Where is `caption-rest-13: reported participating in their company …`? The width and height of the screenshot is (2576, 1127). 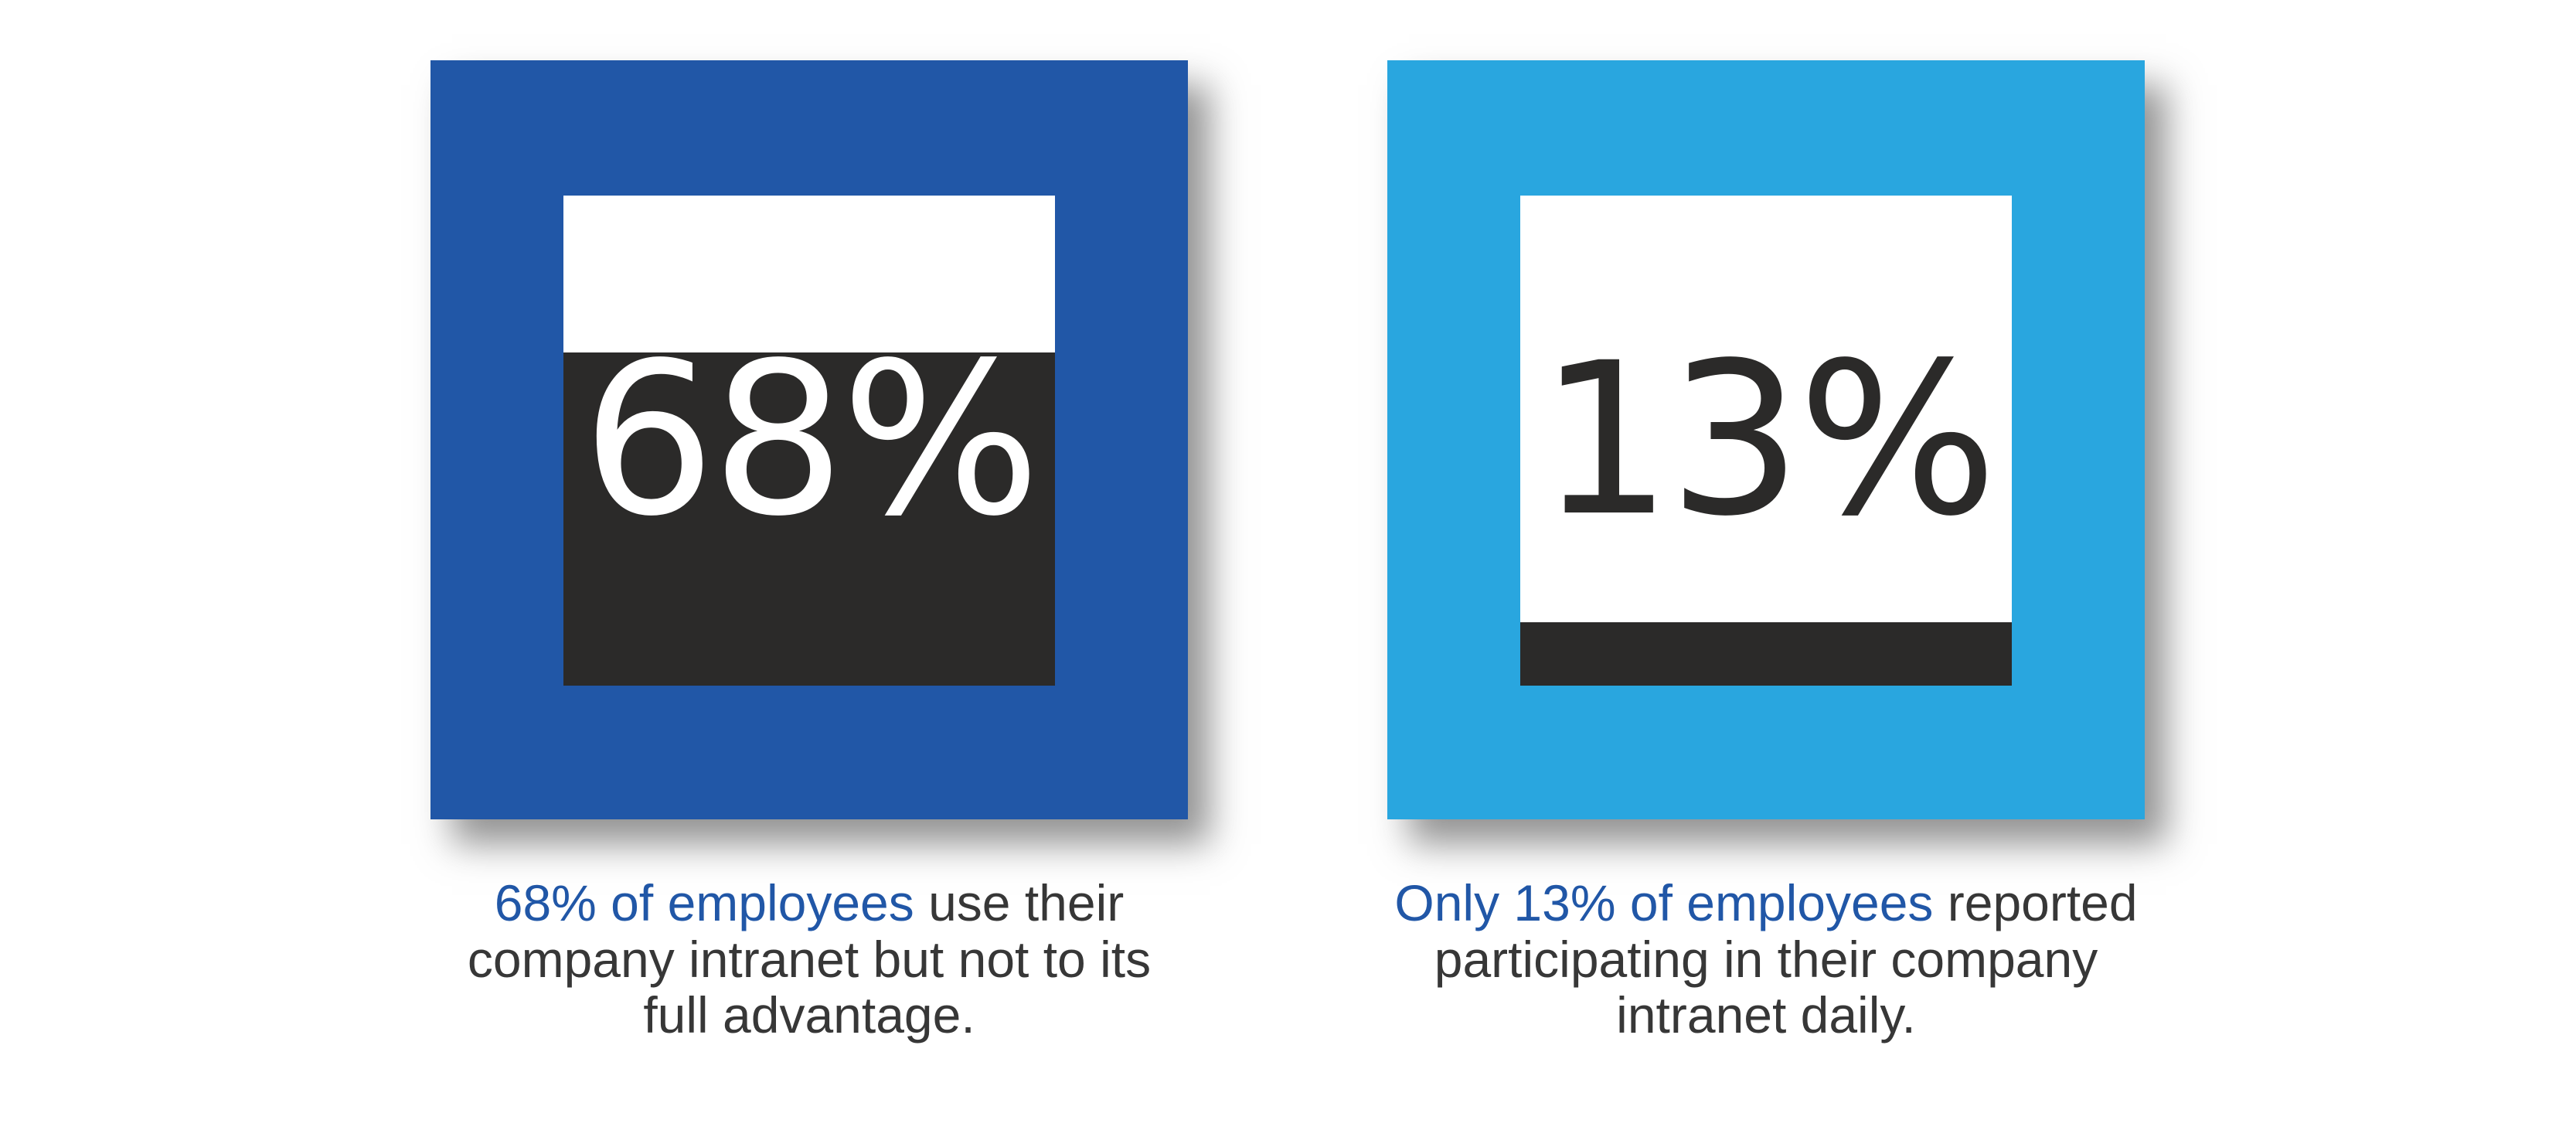
caption-rest-13: reported participating in their company … is located at coordinates (1786, 959).